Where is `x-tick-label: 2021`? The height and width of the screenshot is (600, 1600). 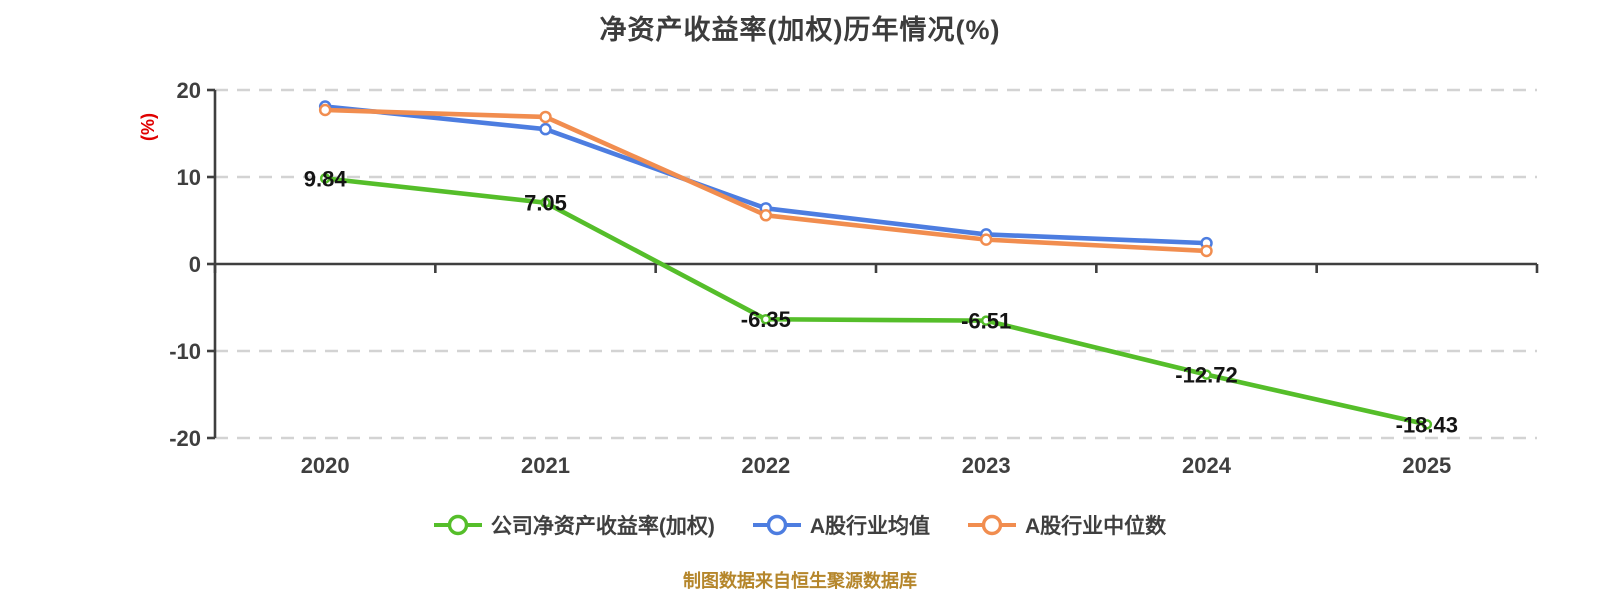 x-tick-label: 2021 is located at coordinates (545, 465).